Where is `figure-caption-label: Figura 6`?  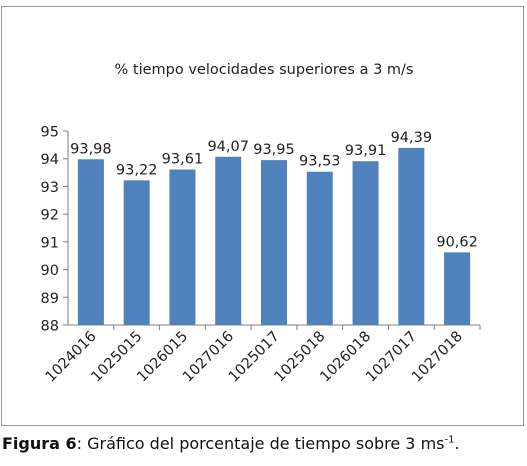
figure-caption-label: Figura 6 is located at coordinates (39, 443).